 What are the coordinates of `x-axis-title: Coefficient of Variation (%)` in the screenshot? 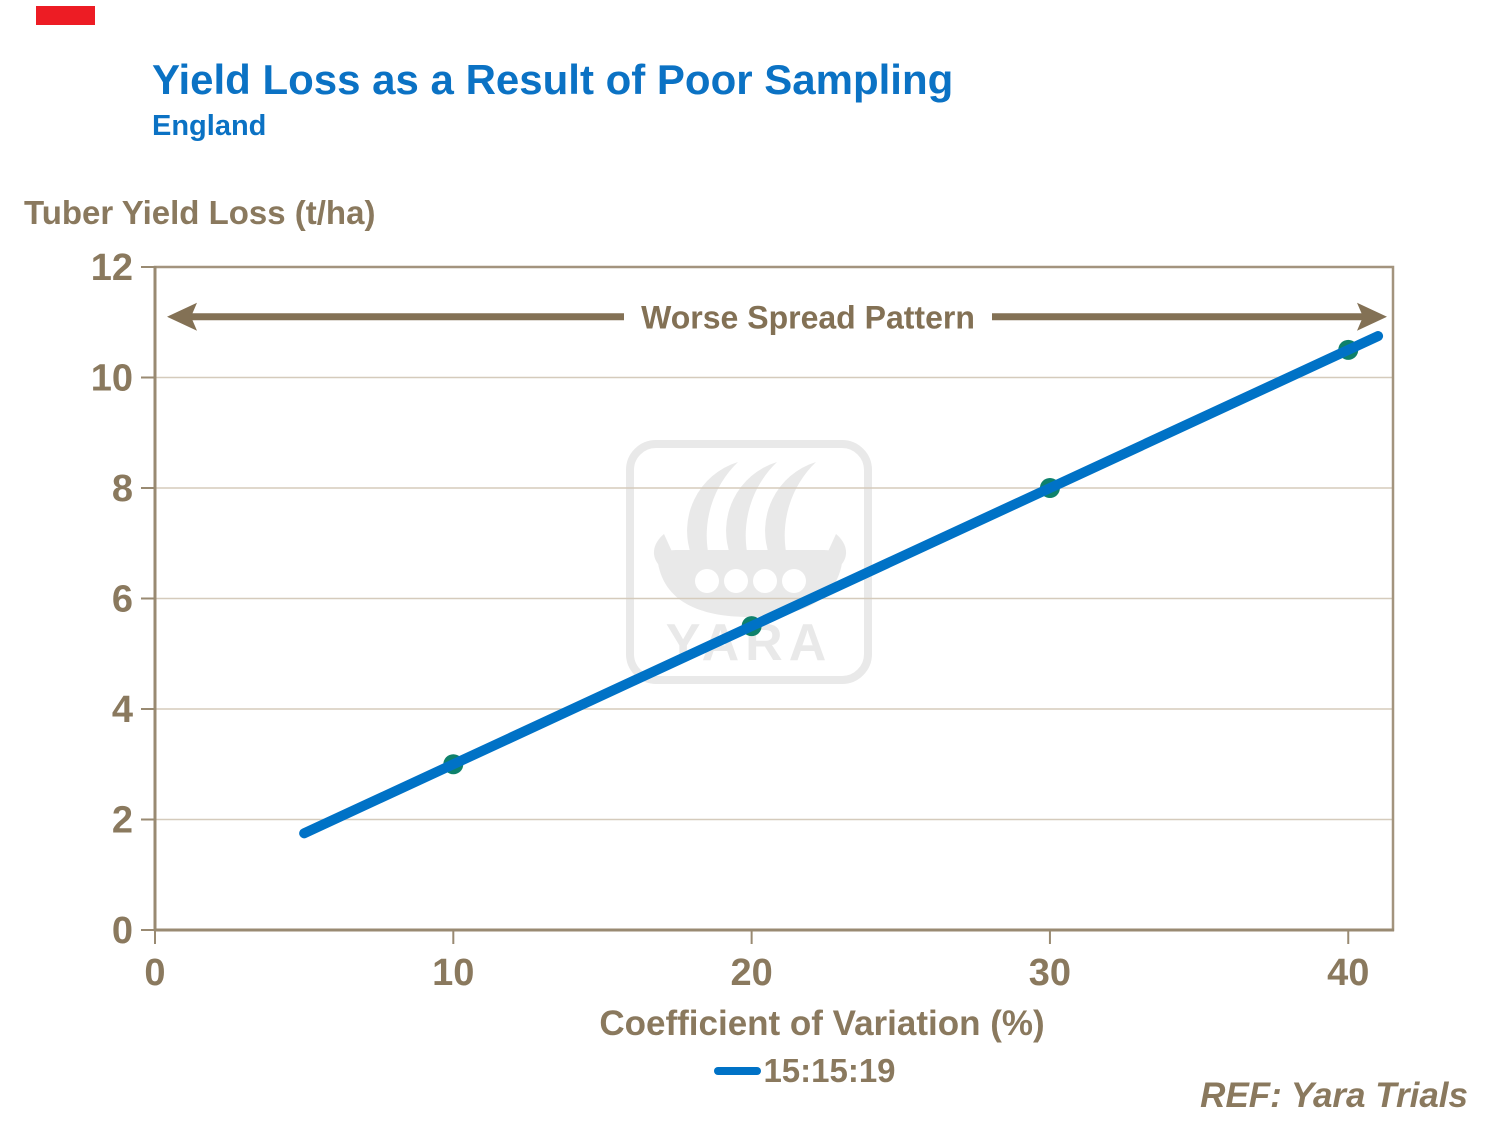 It's located at (822, 1023).